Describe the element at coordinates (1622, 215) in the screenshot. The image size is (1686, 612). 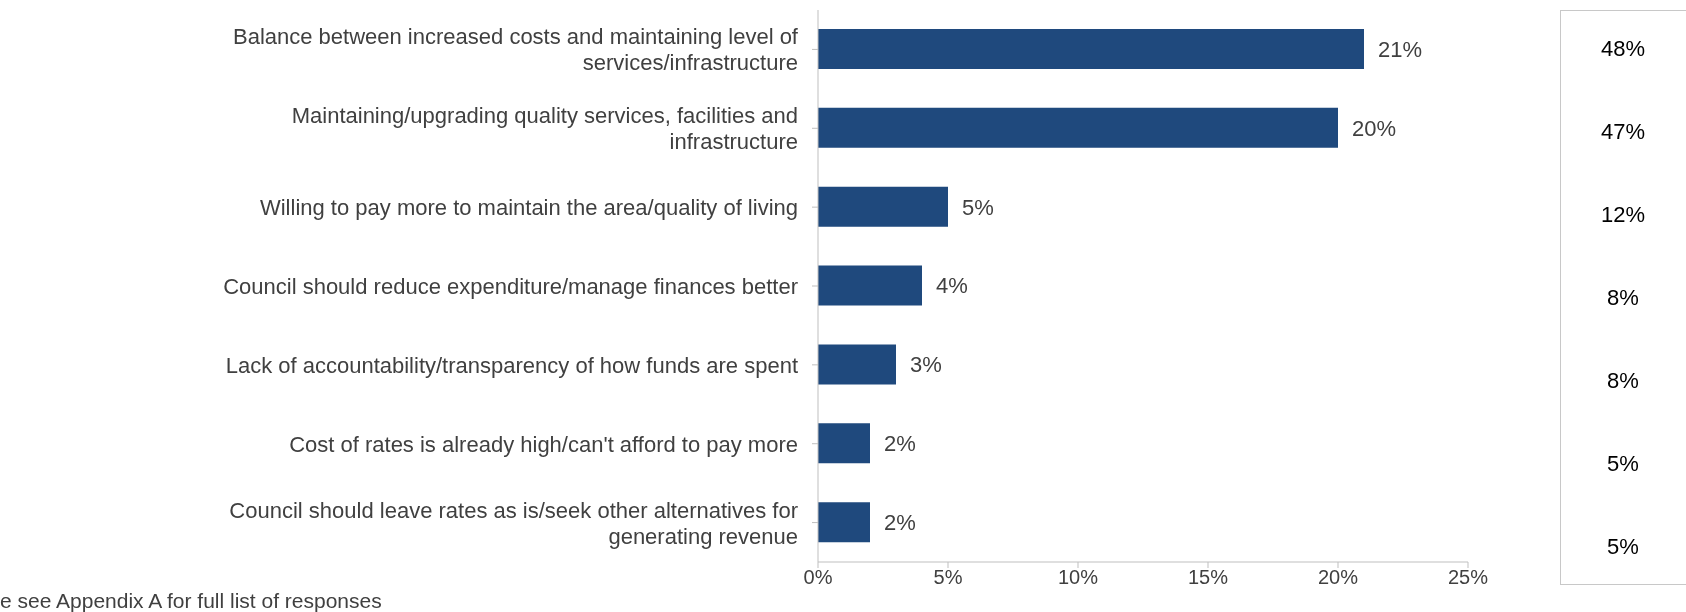
I see `text: 12%` at that location.